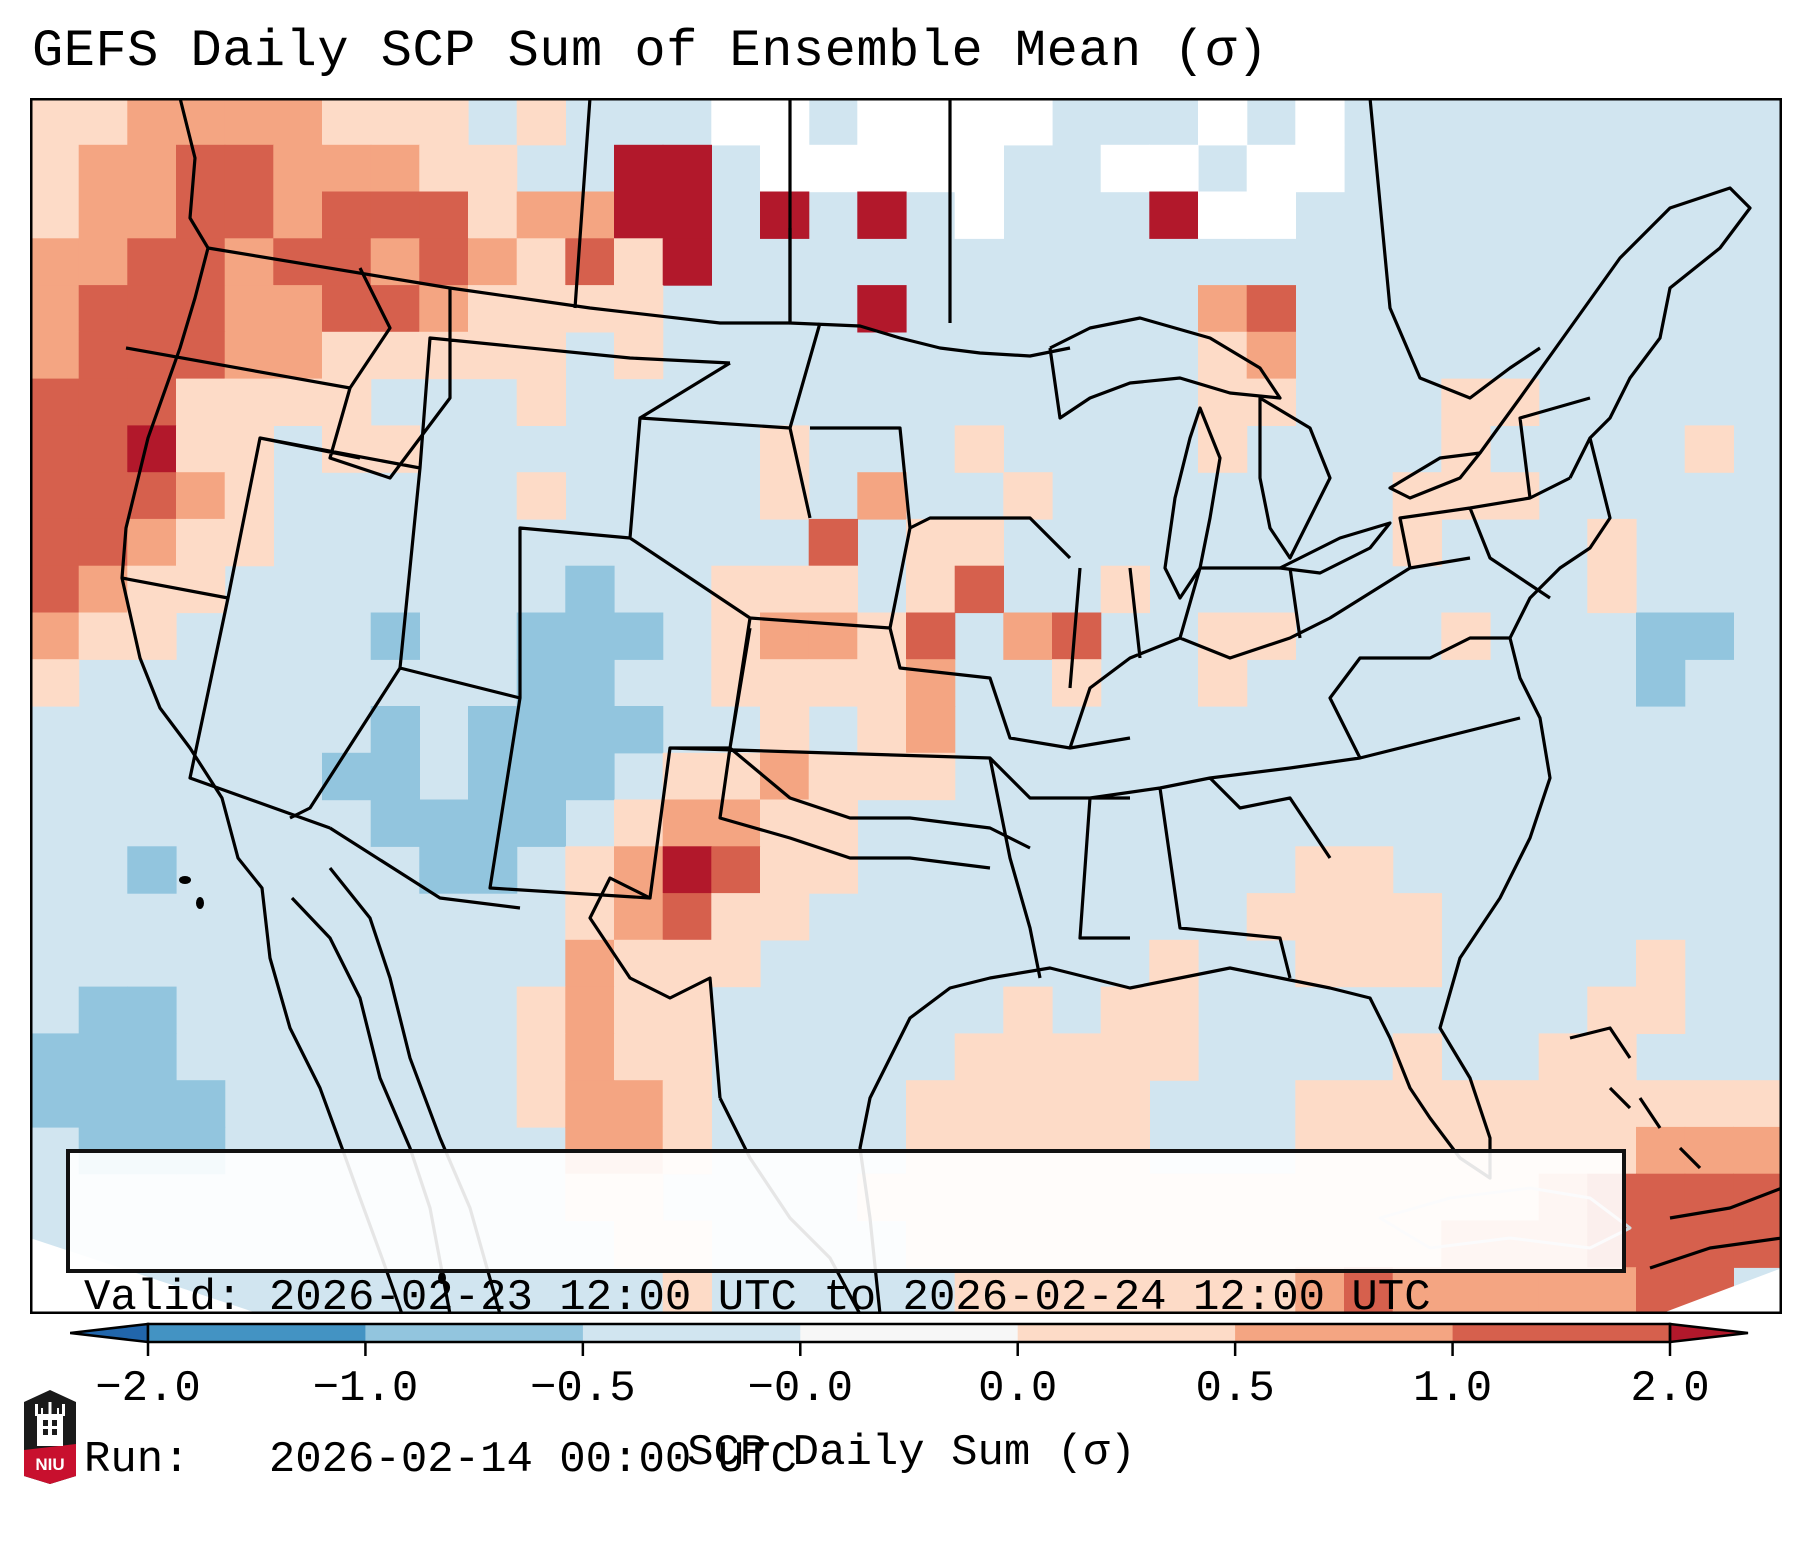 Image resolution: width=1803 pixels, height=1541 pixels. I want to click on colorbar-tick-label: 1.0, so click(1452, 1389).